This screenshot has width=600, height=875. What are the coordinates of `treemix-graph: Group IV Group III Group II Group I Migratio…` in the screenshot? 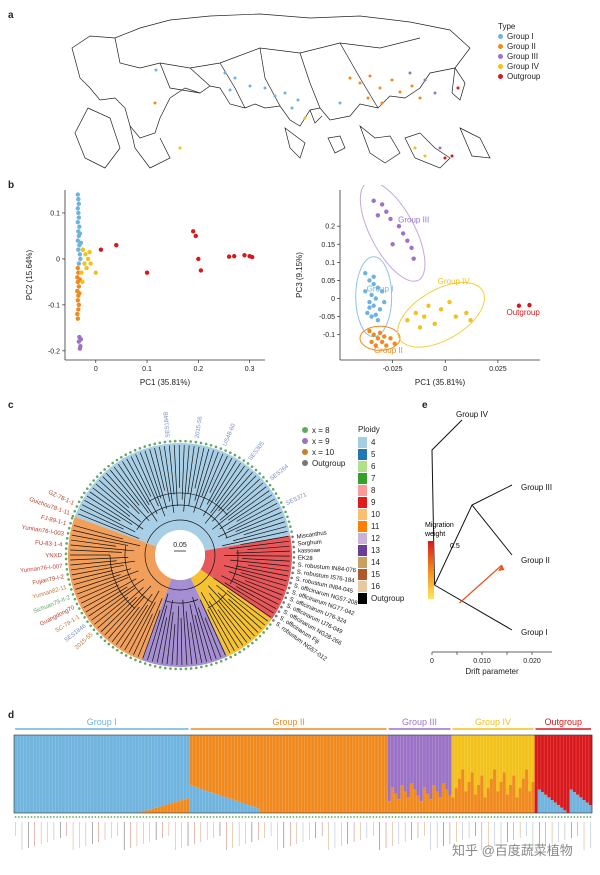 It's located at (488, 543).